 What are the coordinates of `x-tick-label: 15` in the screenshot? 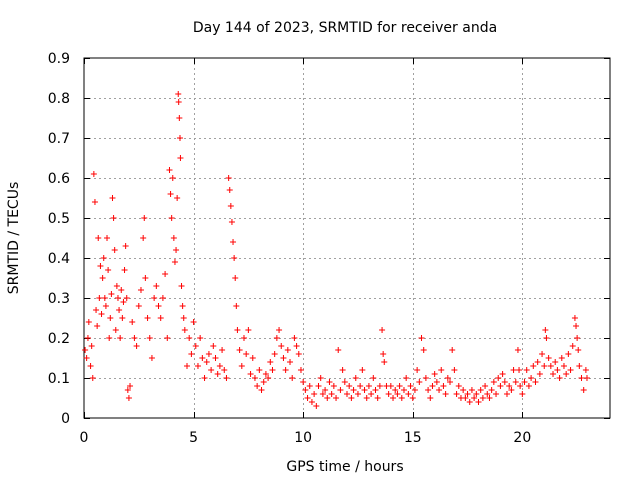 It's located at (413, 438).